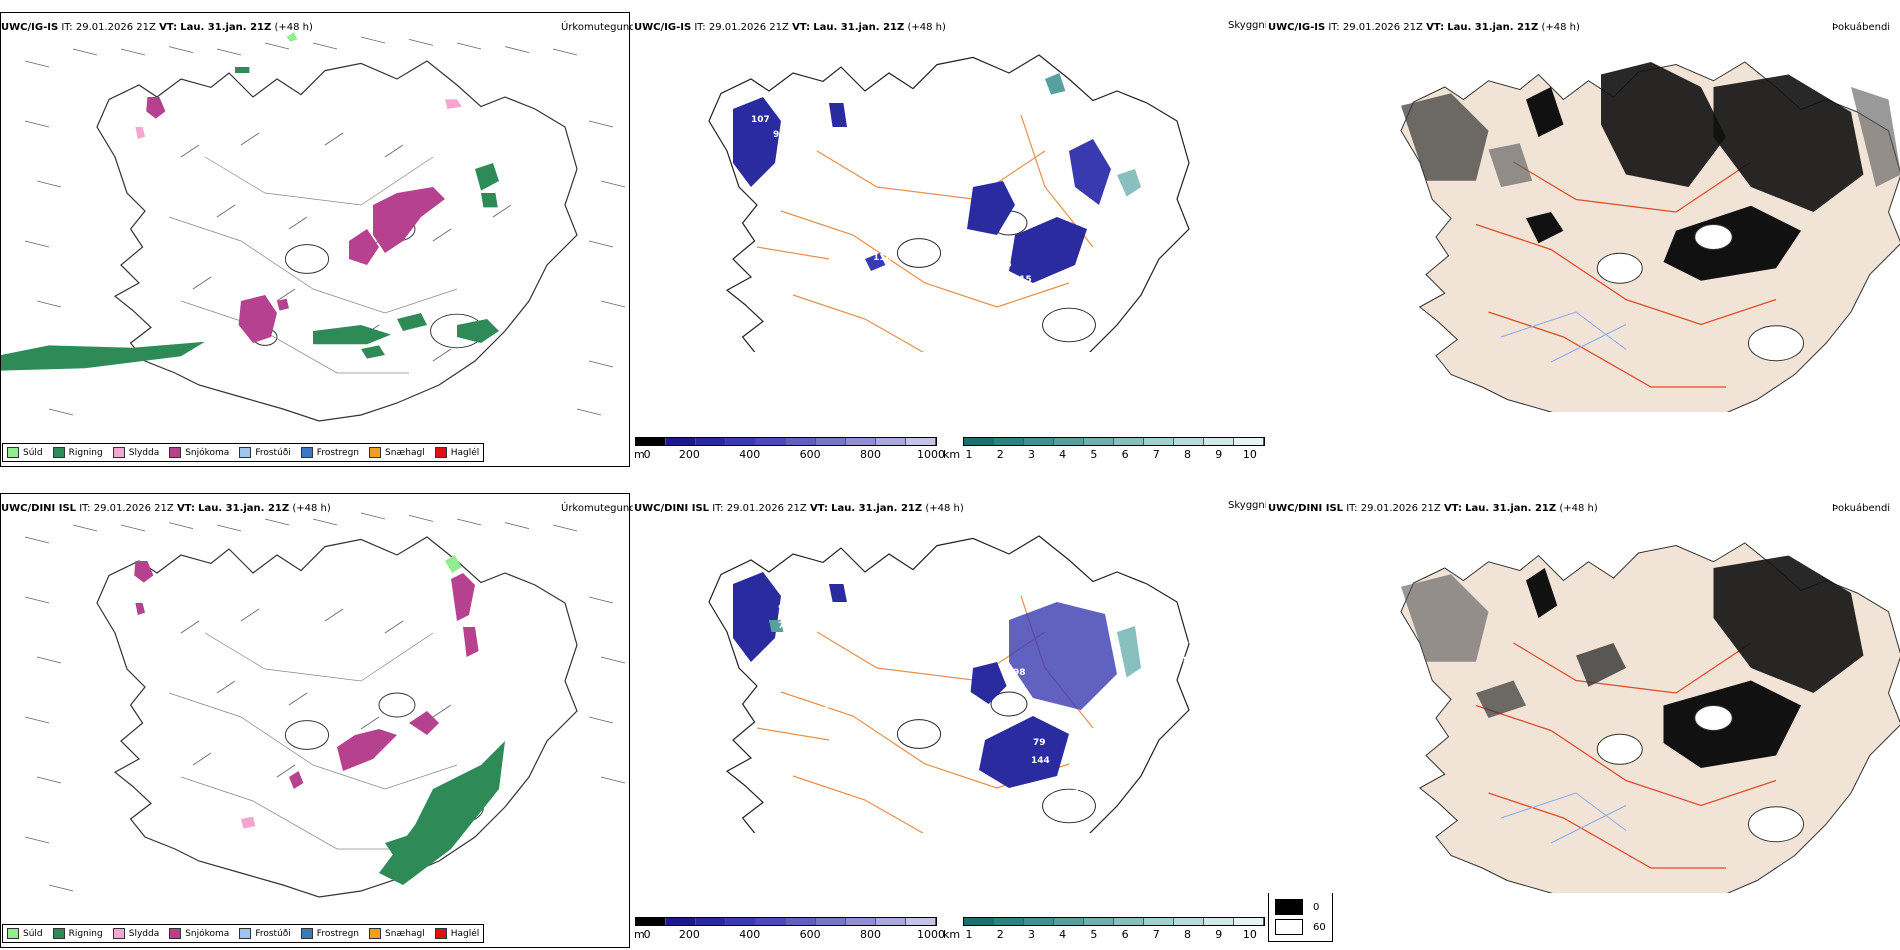  What do you see at coordinates (1194, 646) in the screenshot?
I see `svg-text: 77` at bounding box center [1194, 646].